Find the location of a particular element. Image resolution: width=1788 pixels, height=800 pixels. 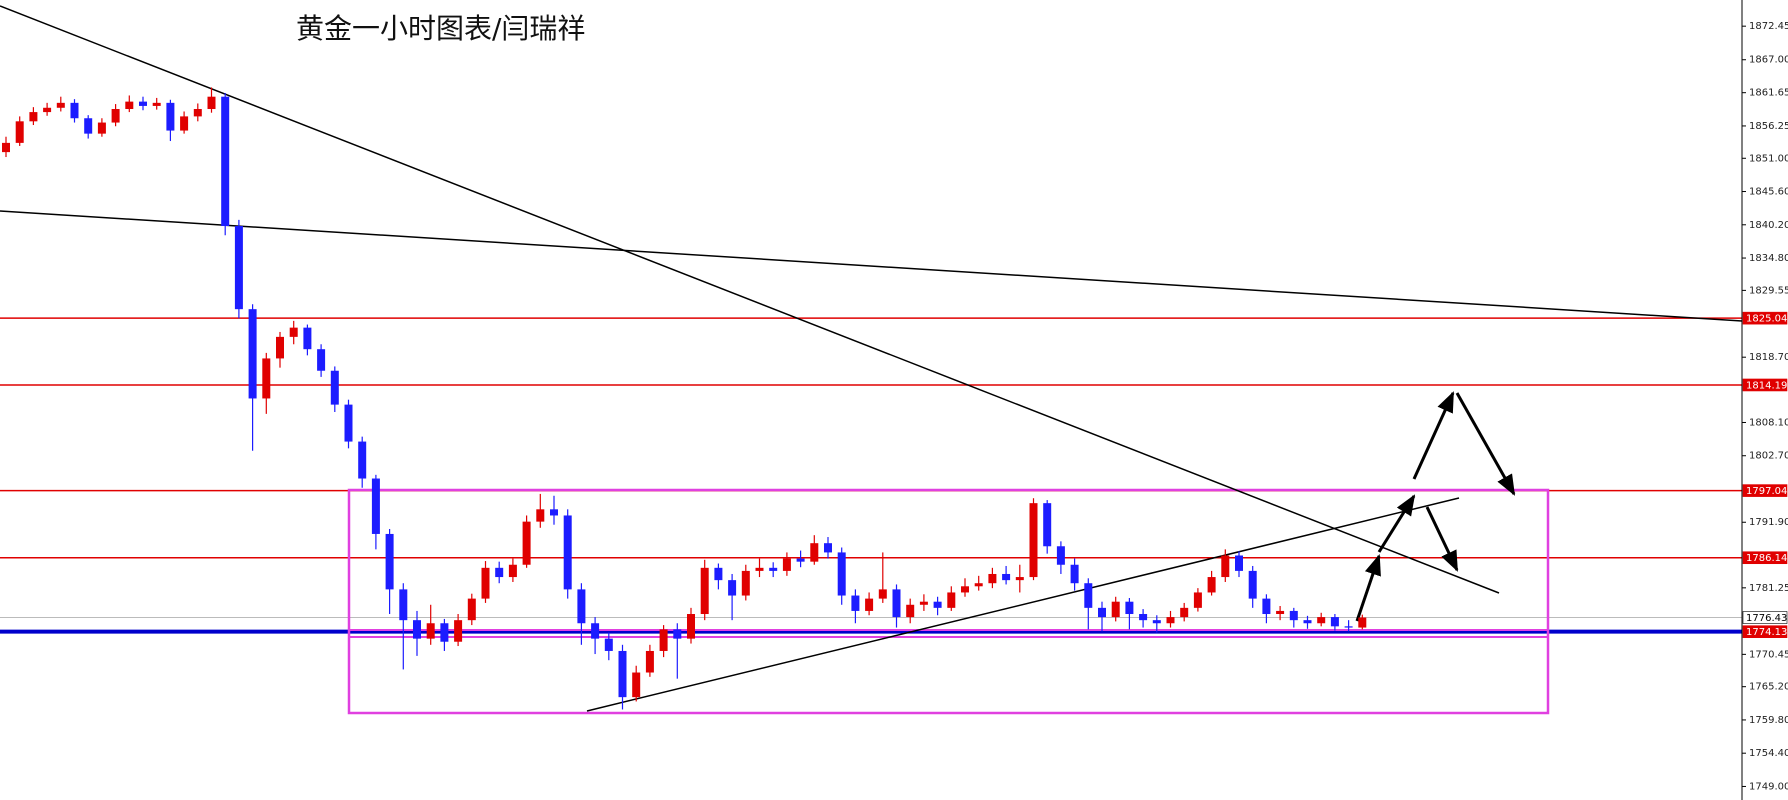

y-tick-label: 1840.20 is located at coordinates (1768, 225).